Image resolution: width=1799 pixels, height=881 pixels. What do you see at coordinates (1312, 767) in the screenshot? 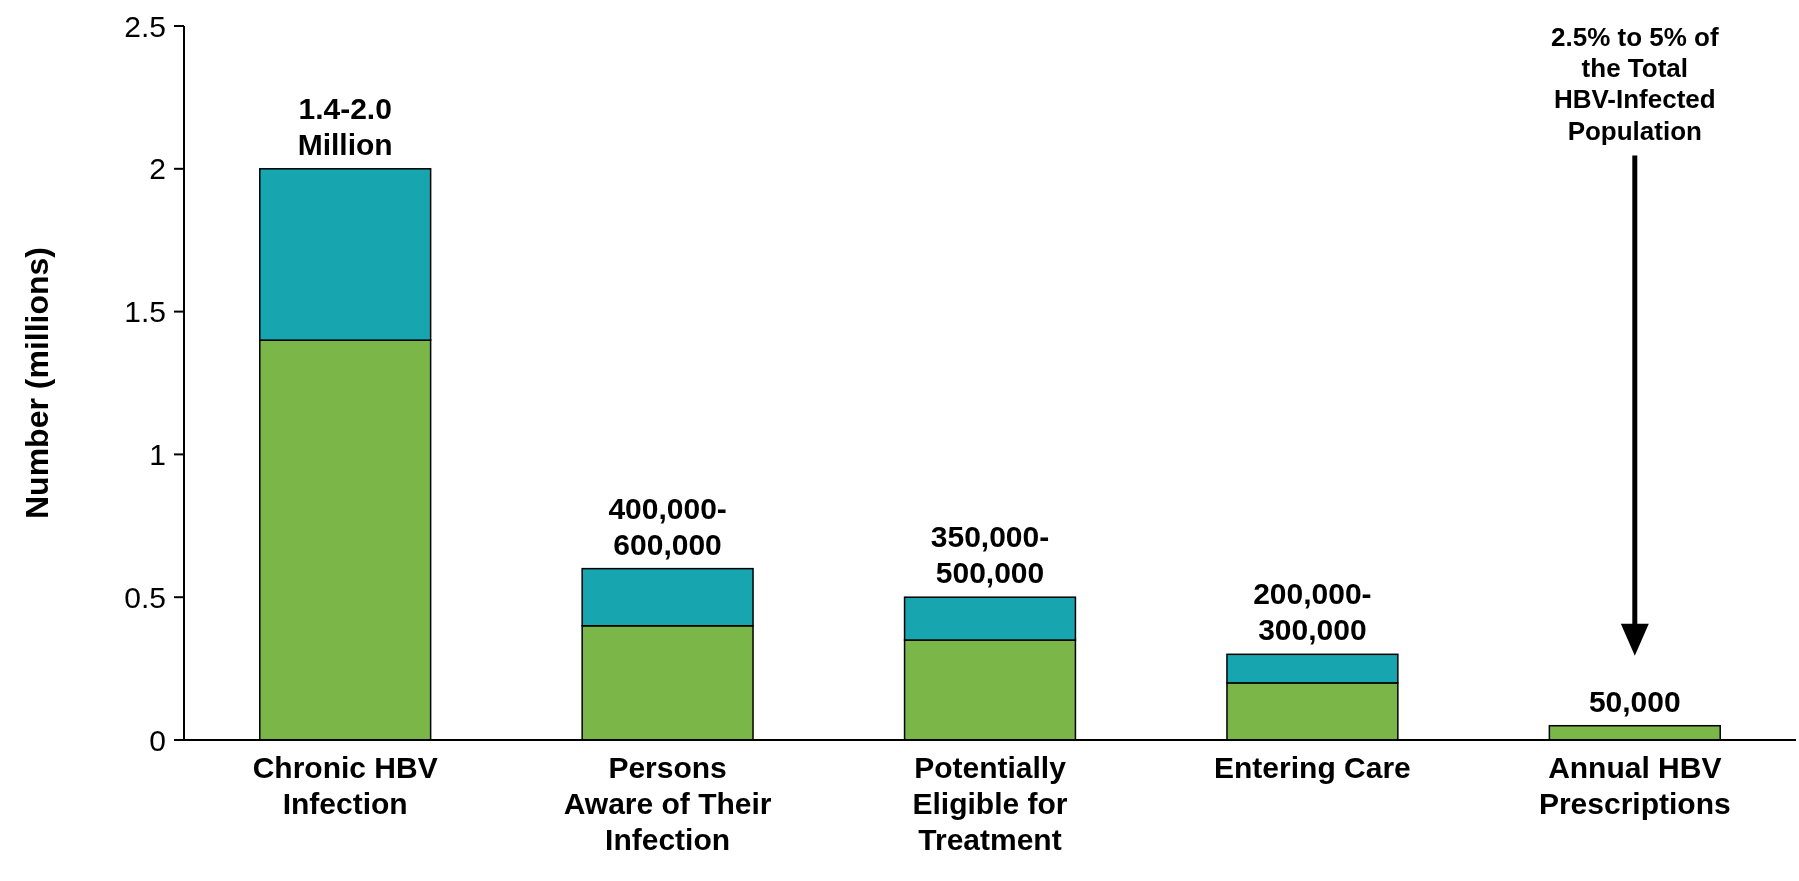
I see `x-tick-label: Entering Care` at bounding box center [1312, 767].